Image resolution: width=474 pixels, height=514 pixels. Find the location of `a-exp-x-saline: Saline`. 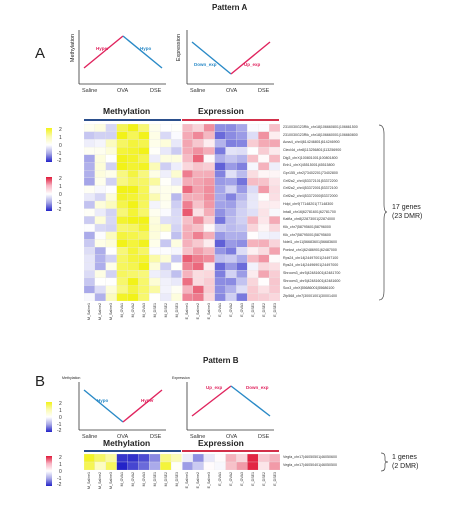

a-exp-x-saline: Saline is located at coordinates (198, 91).